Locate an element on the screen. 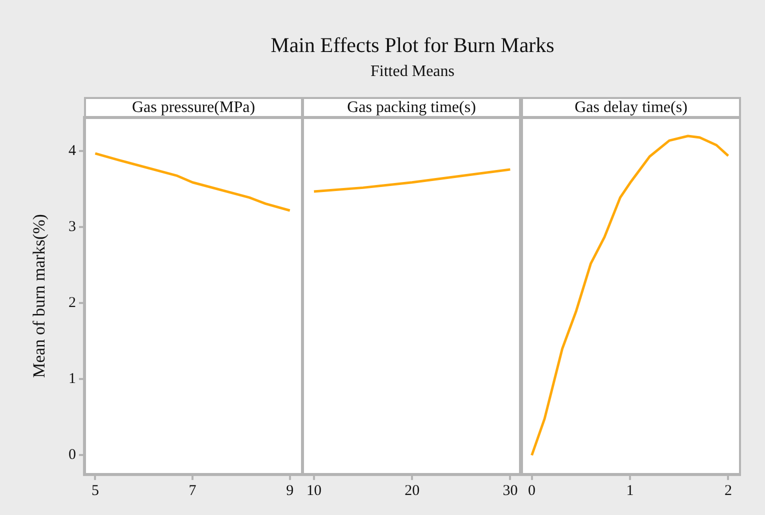 Image resolution: width=765 pixels, height=515 pixels. y-tick-label: 3 is located at coordinates (72, 227).